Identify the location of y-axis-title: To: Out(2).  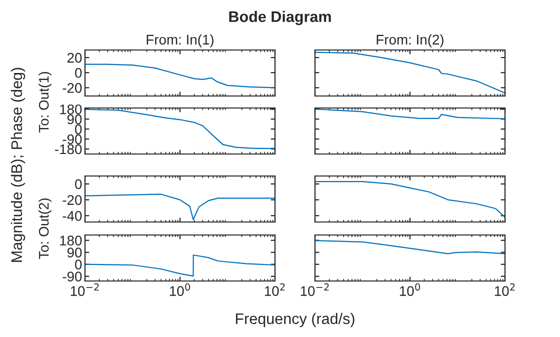
(45, 229).